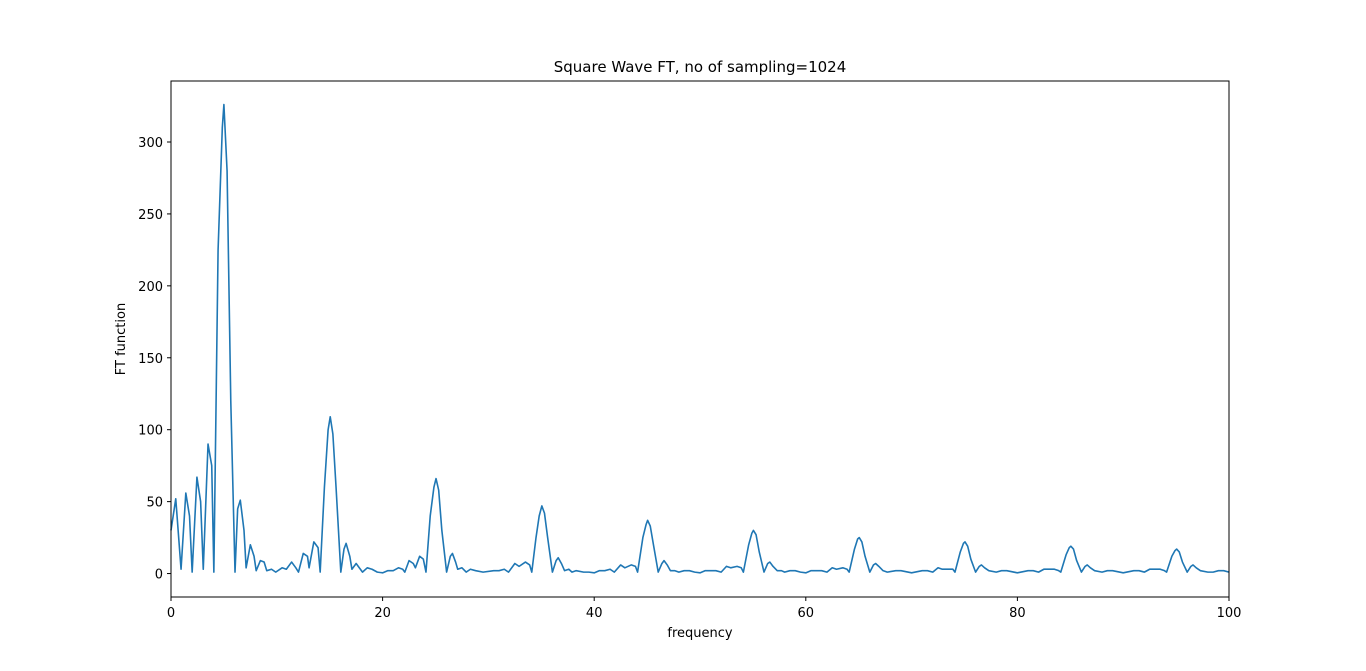  I want to click on x-tick-label: 80, so click(1017, 613).